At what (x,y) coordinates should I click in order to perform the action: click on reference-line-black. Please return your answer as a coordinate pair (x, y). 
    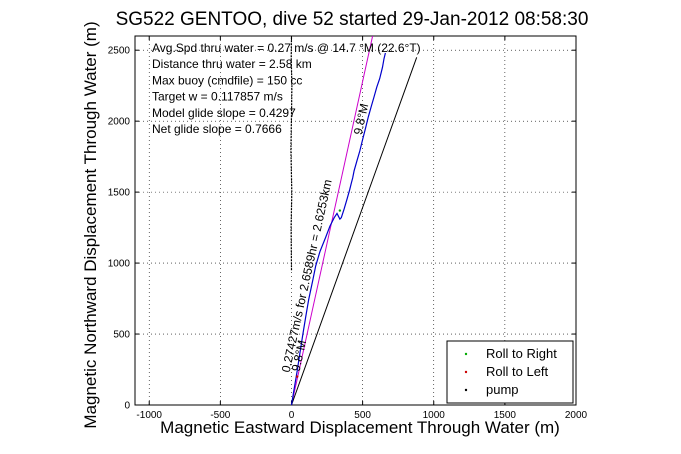
    Looking at the image, I should click on (354, 231).